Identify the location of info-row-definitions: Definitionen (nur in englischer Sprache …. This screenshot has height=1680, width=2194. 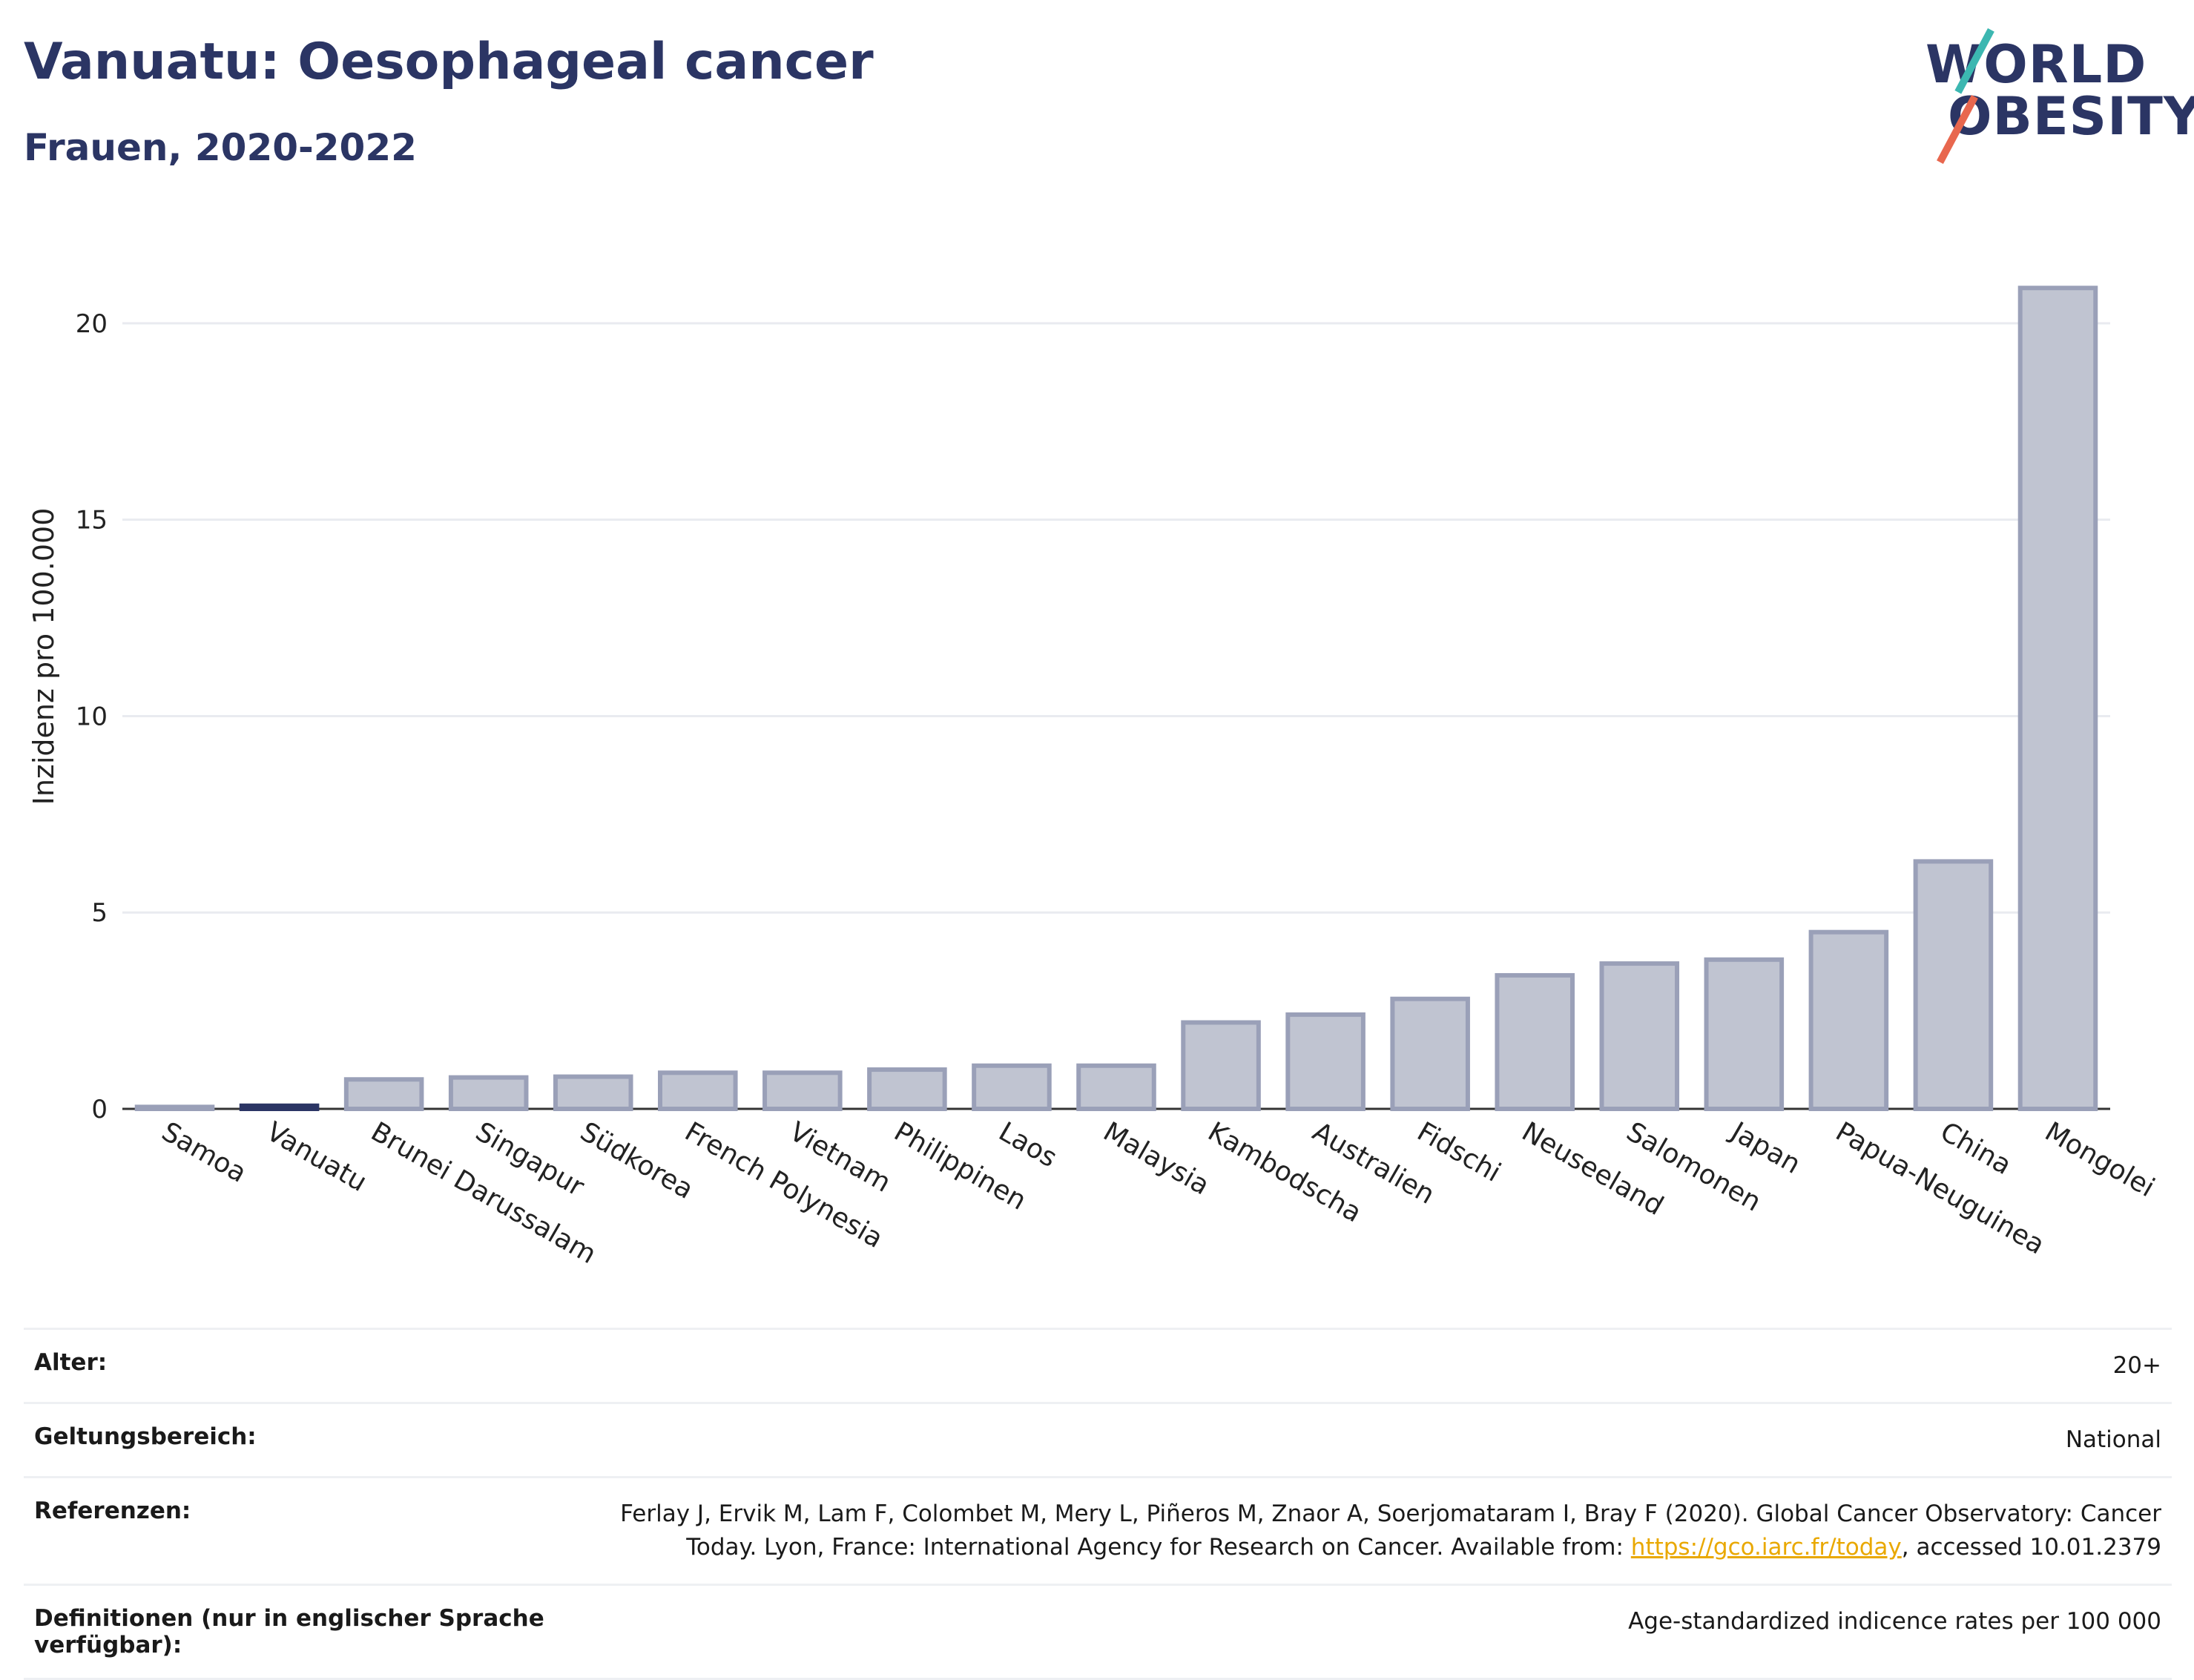
(1098, 1632).